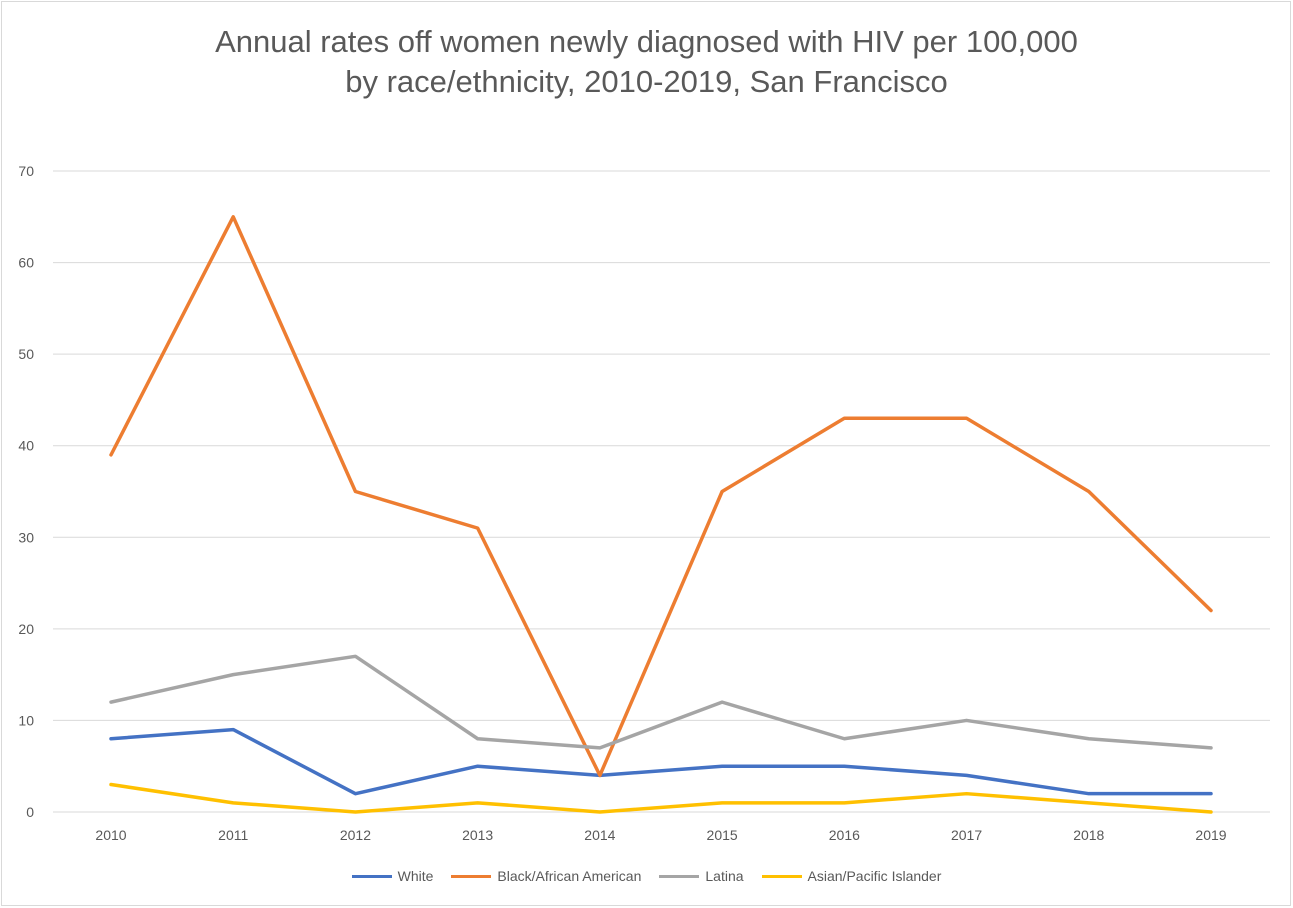  What do you see at coordinates (661, 798) in the screenshot?
I see `series-line-asian-pacific-islander` at bounding box center [661, 798].